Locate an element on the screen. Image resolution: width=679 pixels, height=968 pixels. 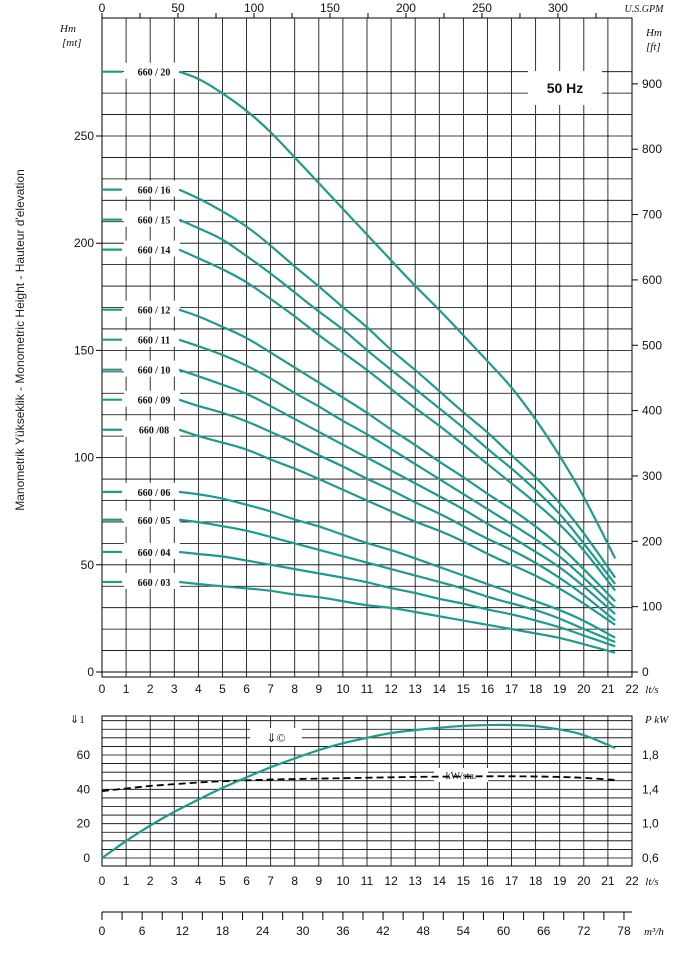
badge-box is located at coordinates (565, 88).